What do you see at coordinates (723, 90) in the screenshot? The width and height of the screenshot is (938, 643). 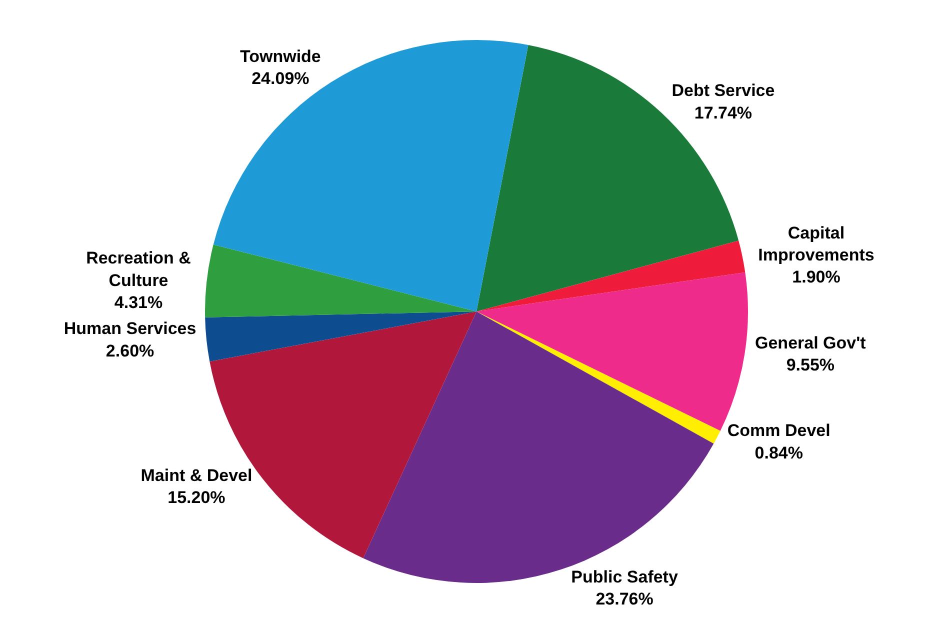 I see `slice-label: Debt Service` at bounding box center [723, 90].